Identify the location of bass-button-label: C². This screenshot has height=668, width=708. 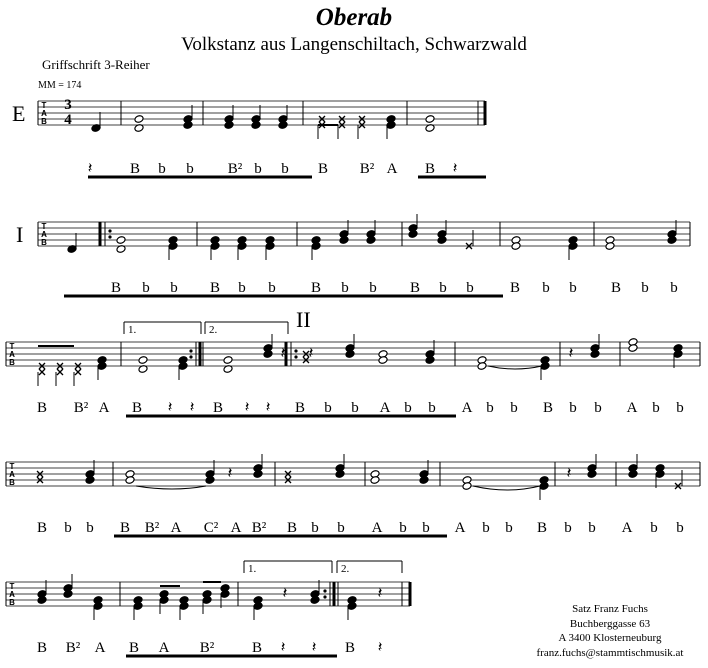
(211, 528).